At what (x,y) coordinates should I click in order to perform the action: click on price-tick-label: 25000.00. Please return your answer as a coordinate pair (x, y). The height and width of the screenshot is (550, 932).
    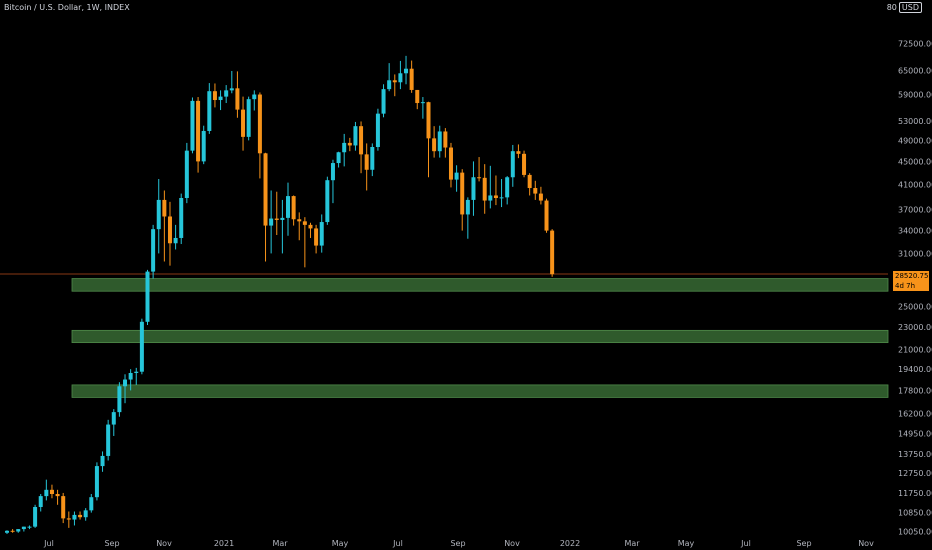
    Looking at the image, I should click on (915, 307).